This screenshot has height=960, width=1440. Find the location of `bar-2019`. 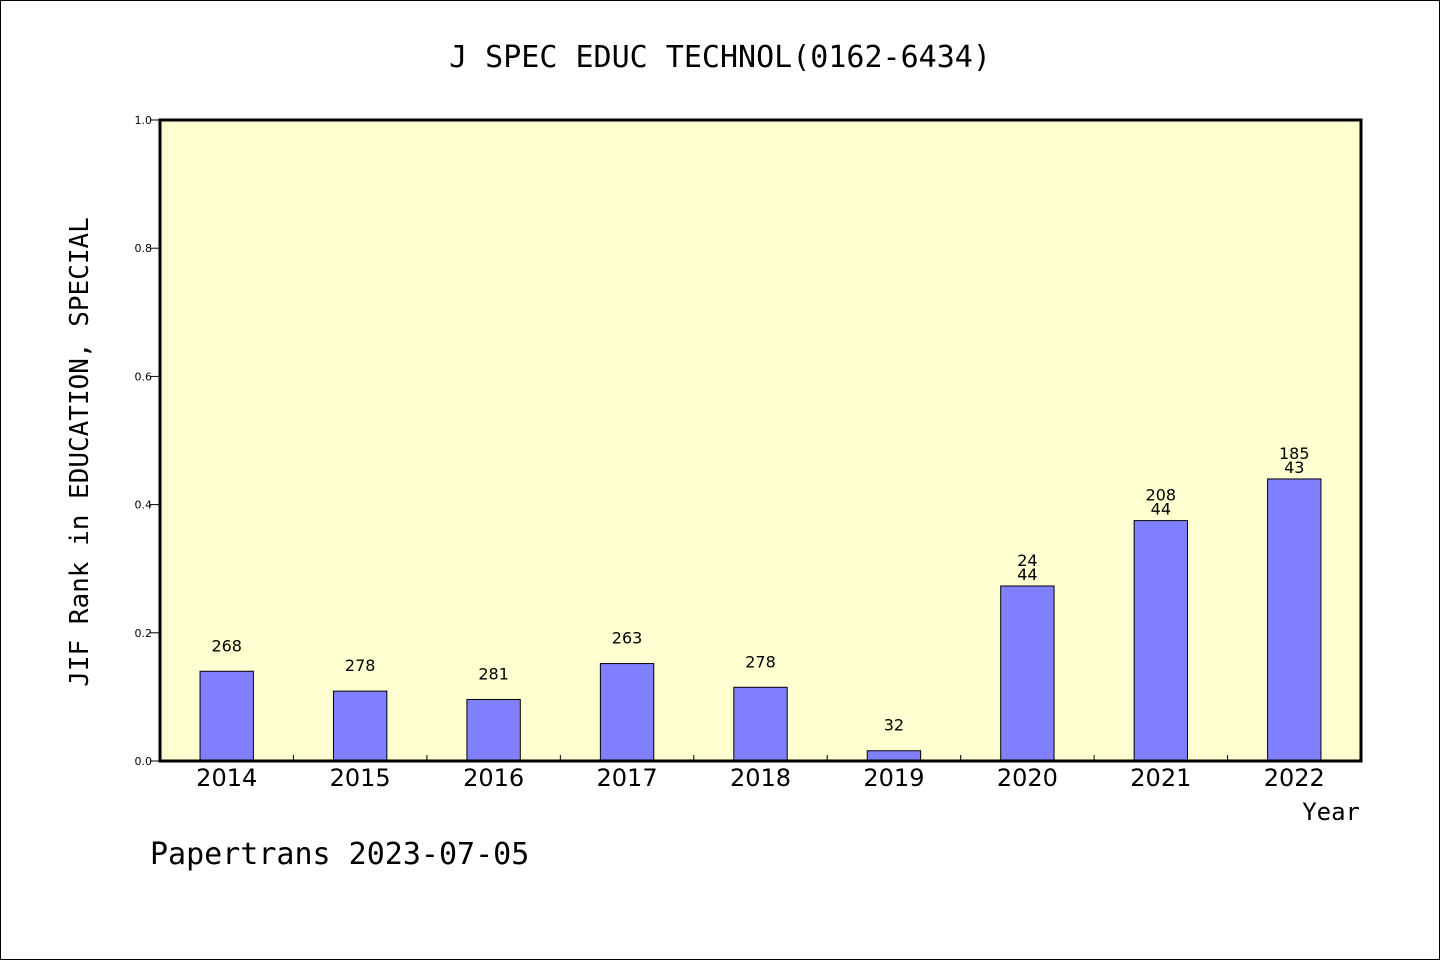

bar-2019 is located at coordinates (894, 756).